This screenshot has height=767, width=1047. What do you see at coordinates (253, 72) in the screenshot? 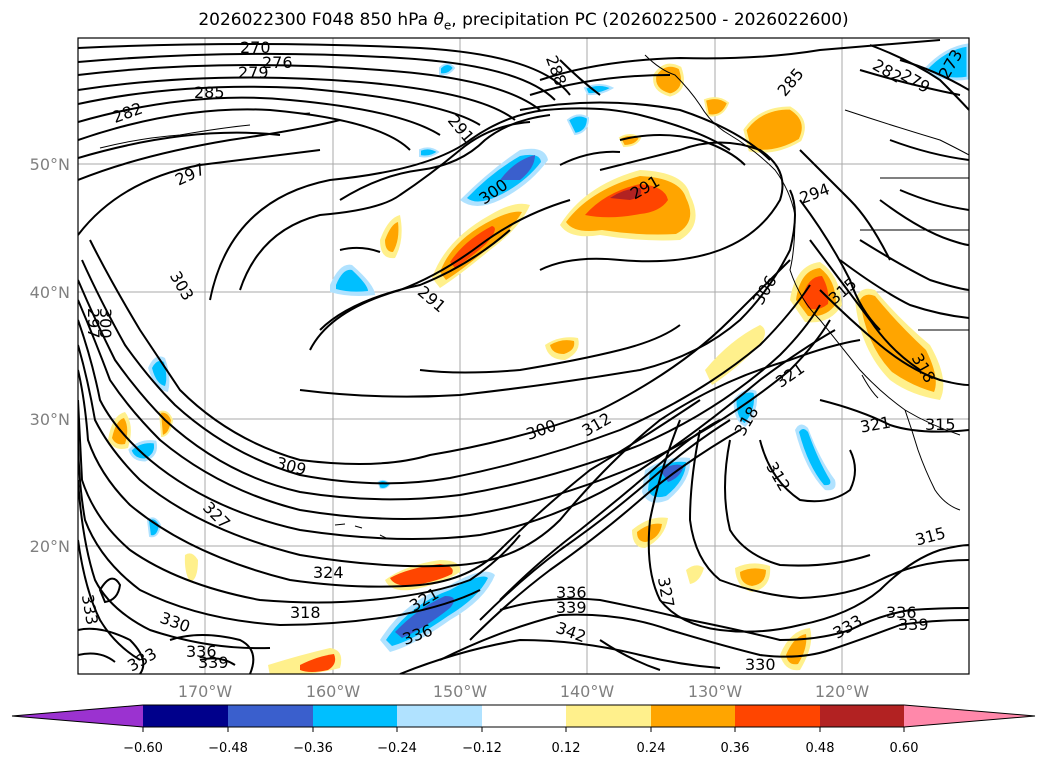
I see `contour-label: 279` at bounding box center [253, 72].